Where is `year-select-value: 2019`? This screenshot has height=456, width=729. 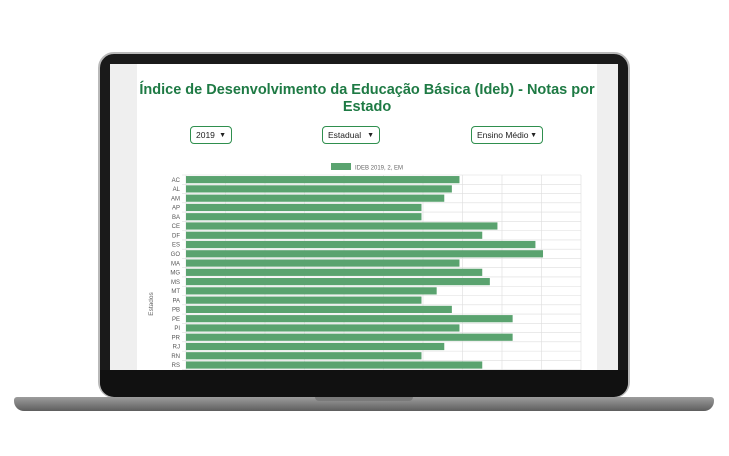
year-select-value: 2019 is located at coordinates (205, 135).